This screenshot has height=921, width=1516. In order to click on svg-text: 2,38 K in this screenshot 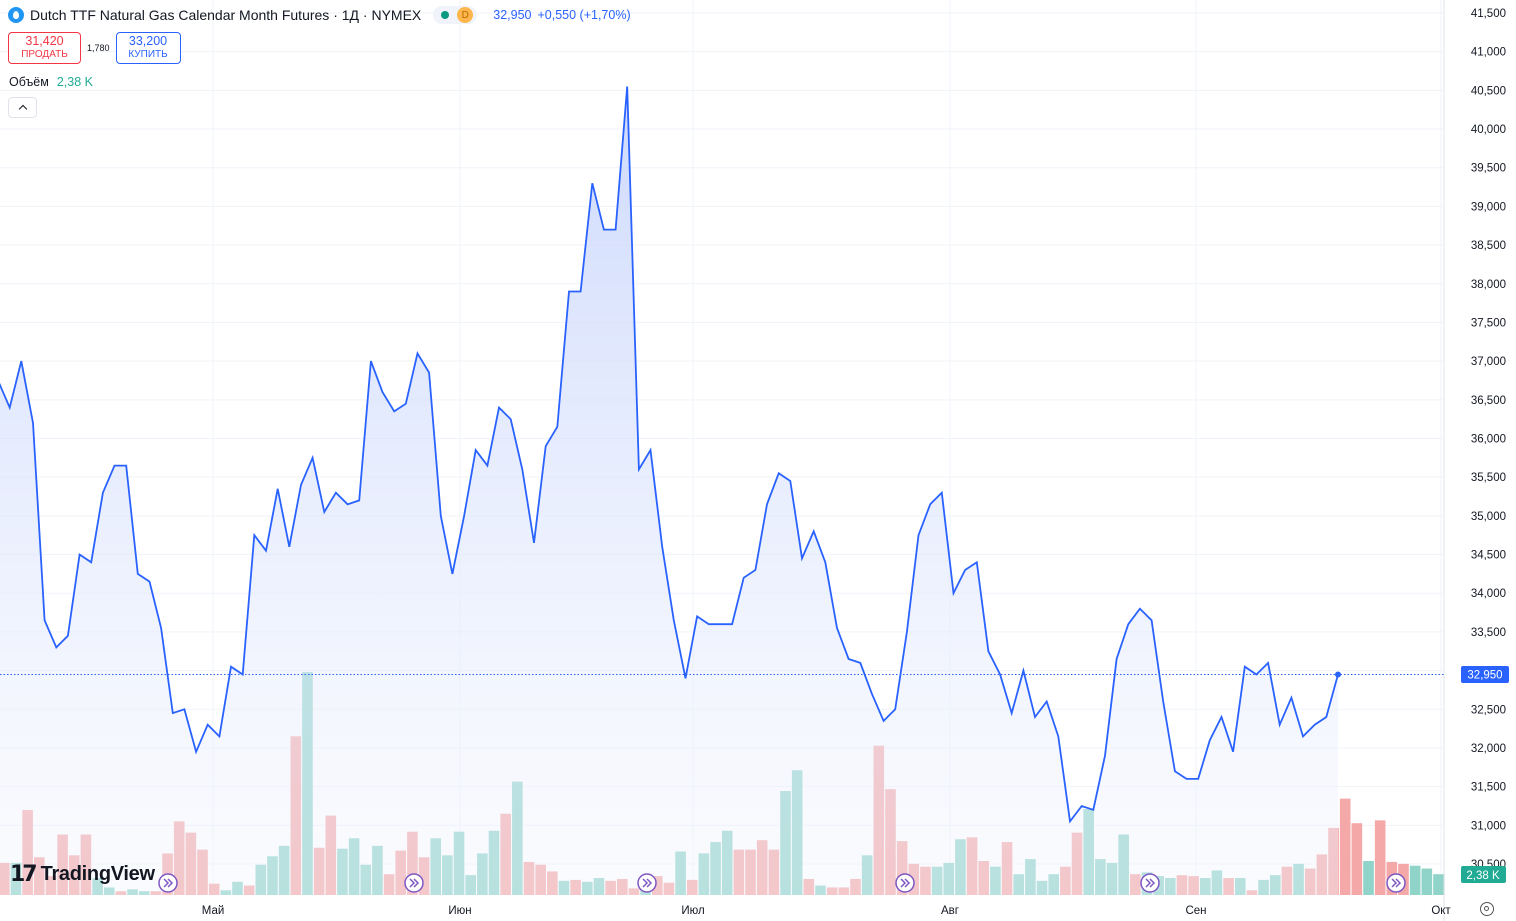, I will do `click(1483, 876)`.